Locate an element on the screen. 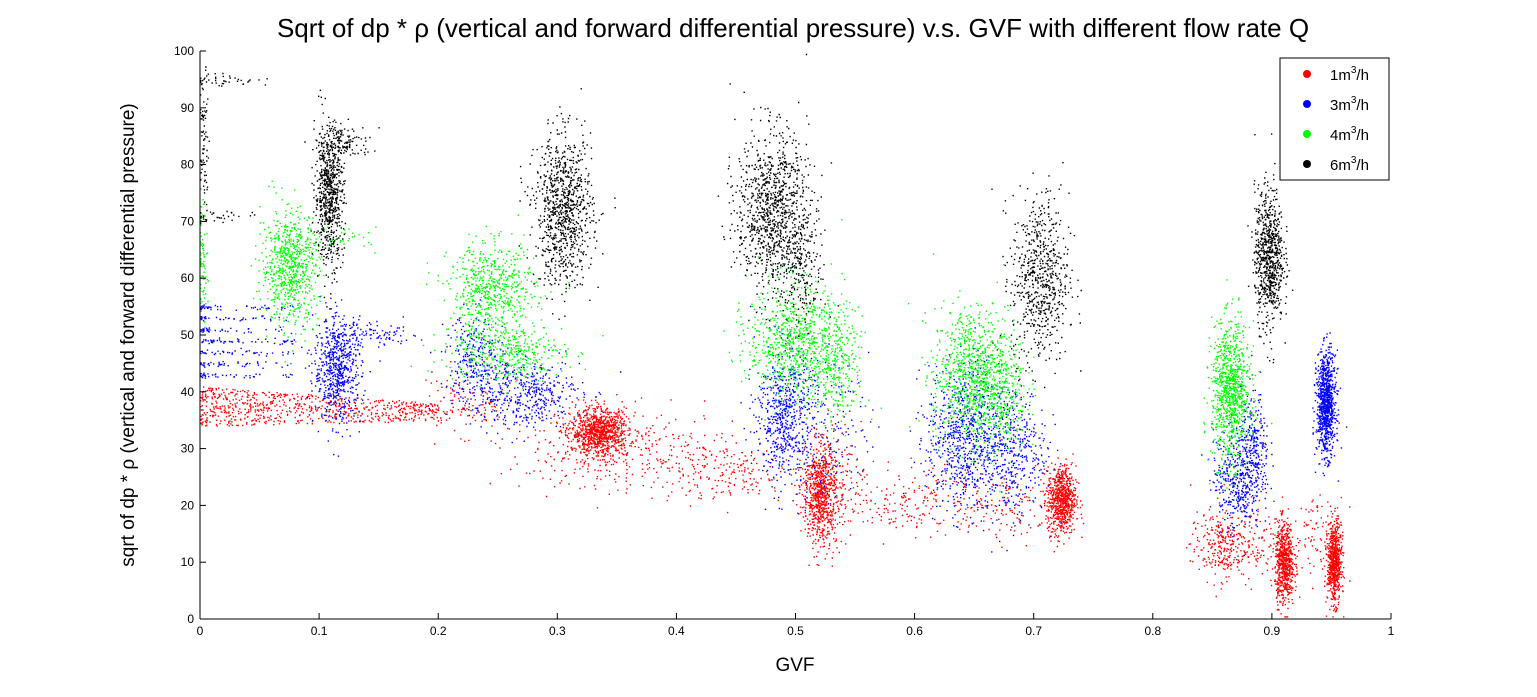 This screenshot has height=697, width=1537. x-tick-label: 0.8 is located at coordinates (1152, 631).